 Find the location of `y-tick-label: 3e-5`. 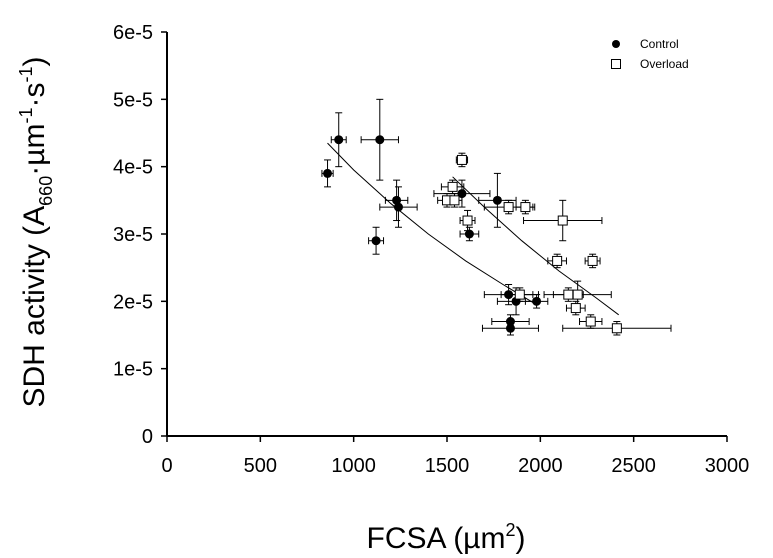

y-tick-label: 3e-5 is located at coordinates (133, 235).